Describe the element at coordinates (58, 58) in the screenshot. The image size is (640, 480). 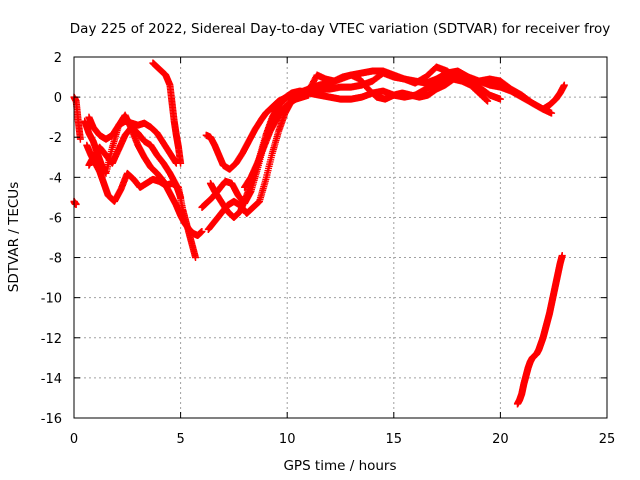
I see `y-tick-label: 2` at that location.